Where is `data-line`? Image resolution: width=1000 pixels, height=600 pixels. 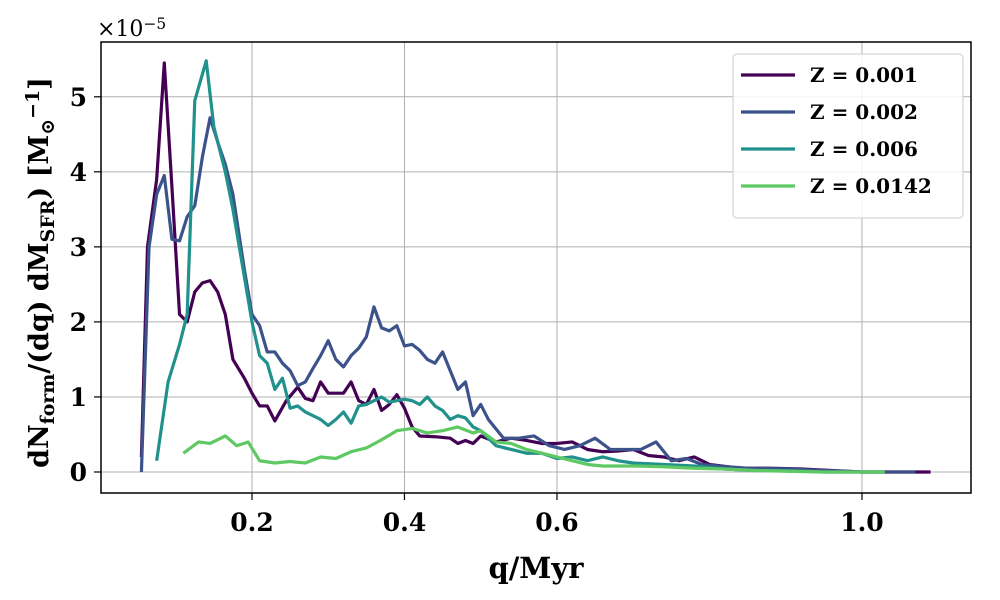
data-line is located at coordinates (533, 449).